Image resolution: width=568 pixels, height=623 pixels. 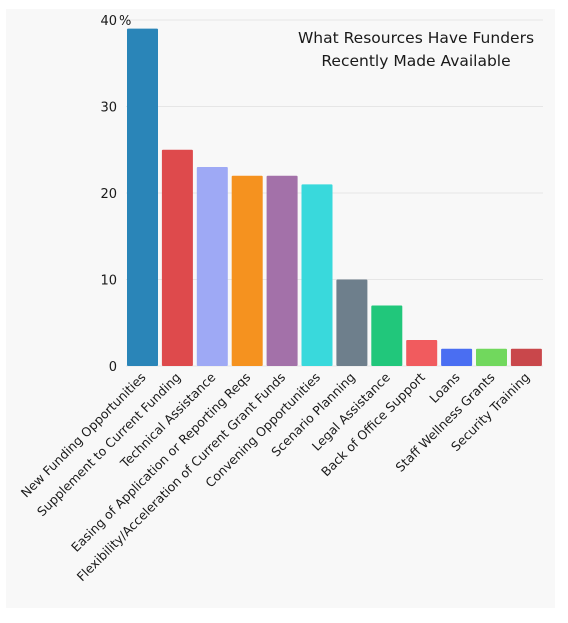 I want to click on y-tick-label: 0, so click(x=113, y=367).